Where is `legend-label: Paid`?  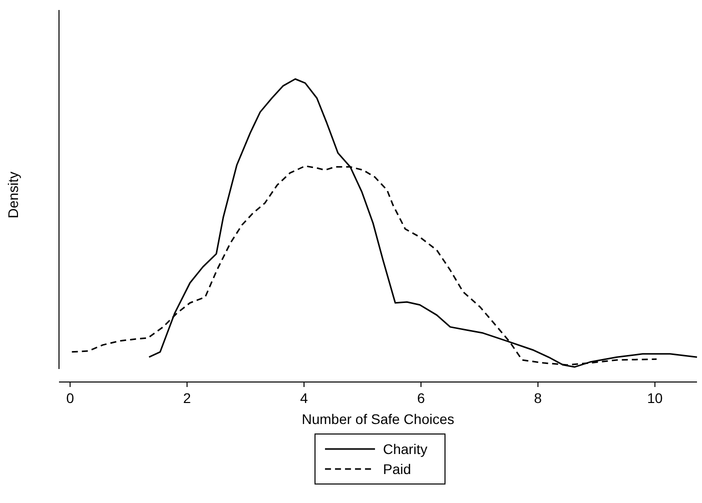
legend-label: Paid is located at coordinates (397, 469).